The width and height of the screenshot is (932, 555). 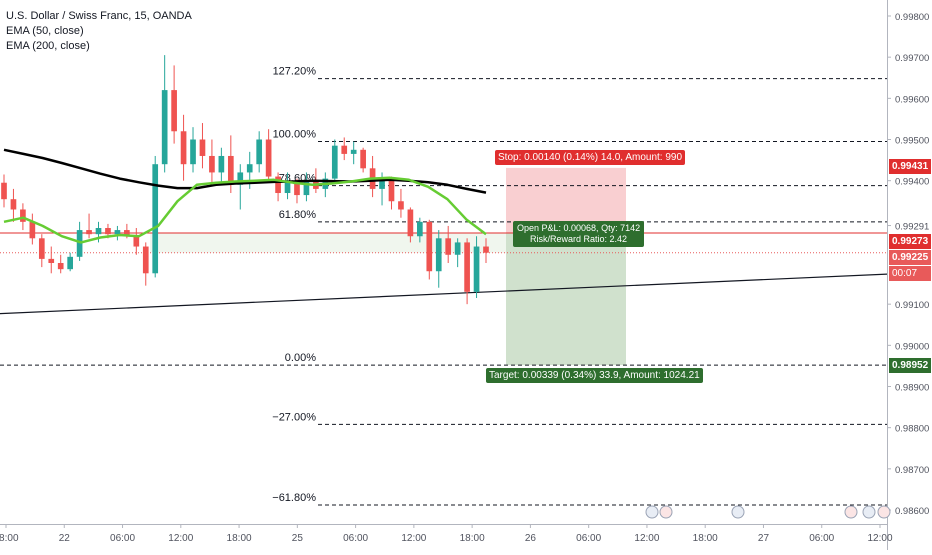 What do you see at coordinates (294, 498) in the screenshot?
I see `fib-level-label: −61.80%` at bounding box center [294, 498].